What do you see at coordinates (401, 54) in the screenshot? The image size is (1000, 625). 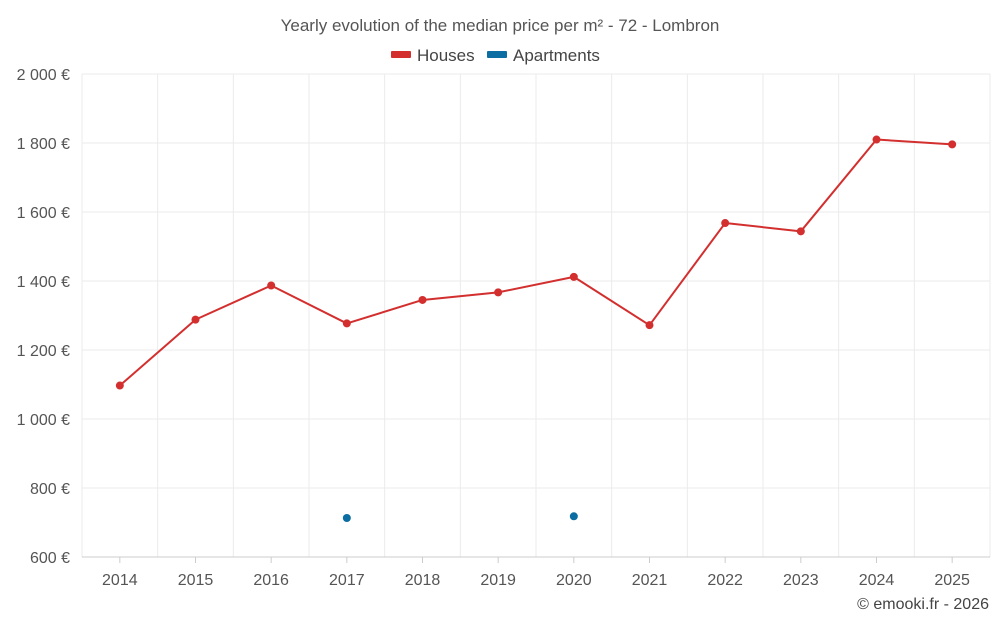 I see `legend-swatch-houses` at bounding box center [401, 54].